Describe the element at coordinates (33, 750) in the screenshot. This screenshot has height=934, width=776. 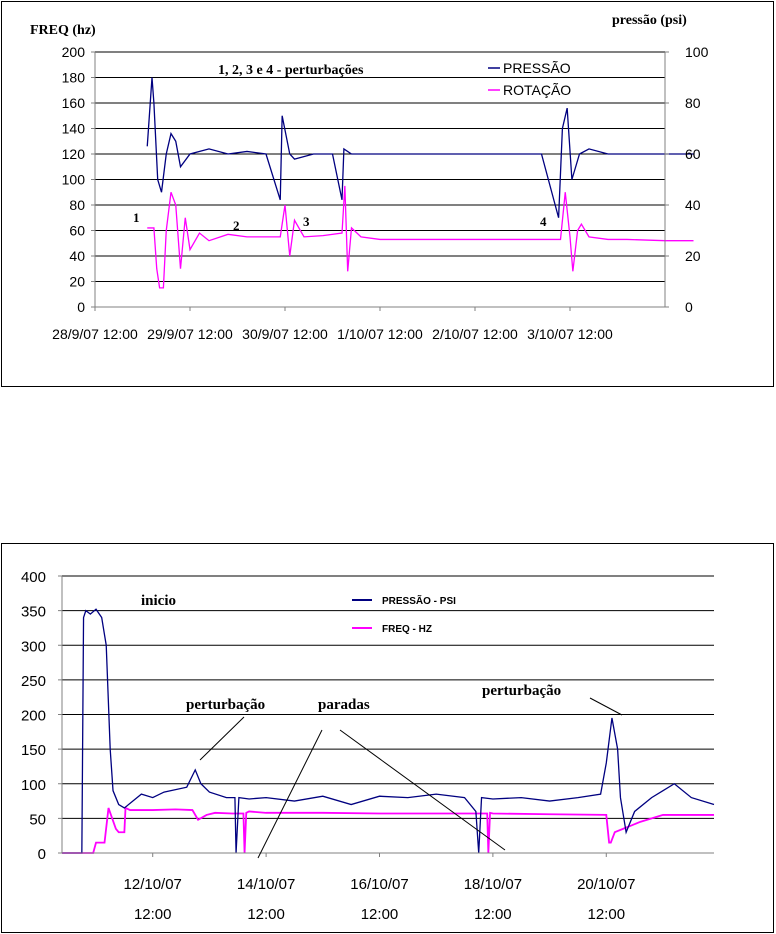
I see `chart-2-y-tick-label: 150` at that location.